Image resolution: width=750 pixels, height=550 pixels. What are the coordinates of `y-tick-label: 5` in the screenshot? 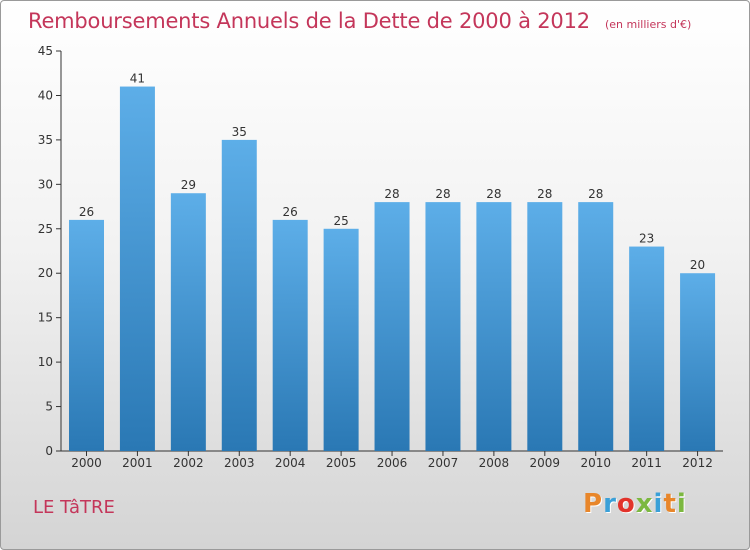 It's located at (49, 407).